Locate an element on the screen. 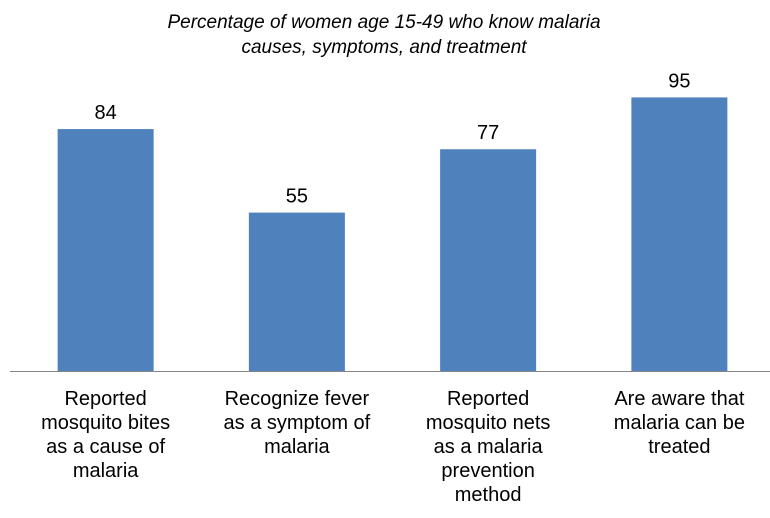  category-label-1-line-4: malaria is located at coordinates (106, 471).